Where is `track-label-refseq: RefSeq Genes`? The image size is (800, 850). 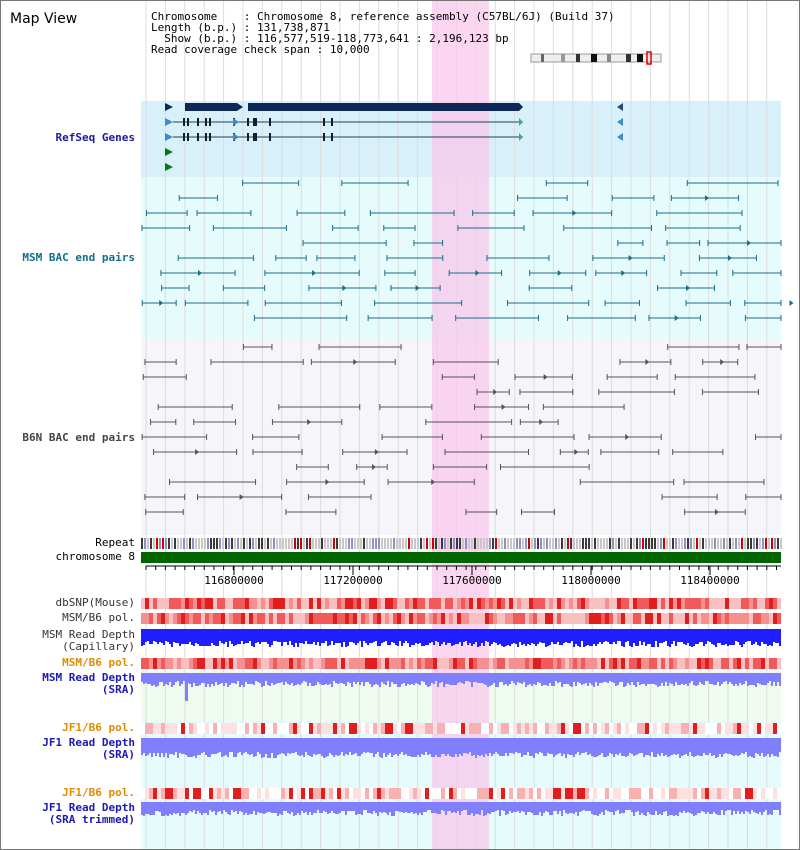
track-label-refseq: RefSeq Genes is located at coordinates (95, 137).